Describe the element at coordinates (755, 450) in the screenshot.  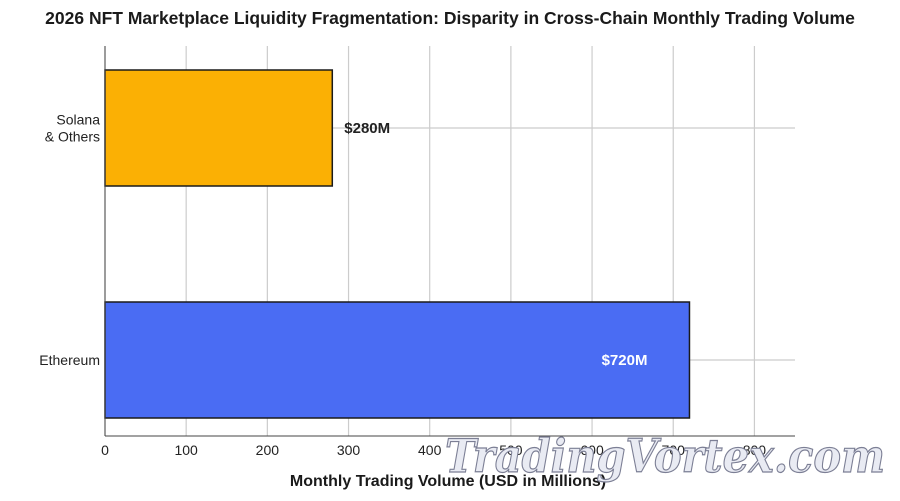
I see `x-tick-label-800: 800` at that location.